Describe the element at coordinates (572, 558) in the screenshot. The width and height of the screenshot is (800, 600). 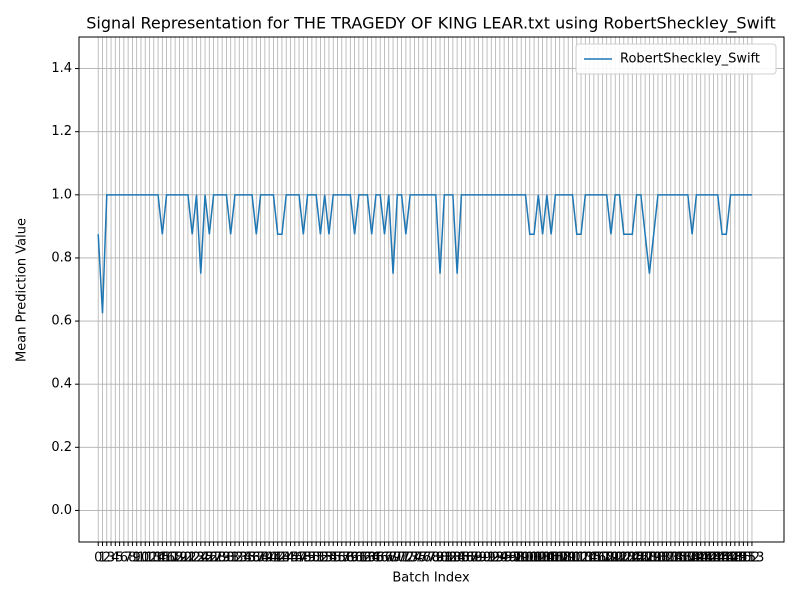
I see `x-tick-label: 111` at that location.